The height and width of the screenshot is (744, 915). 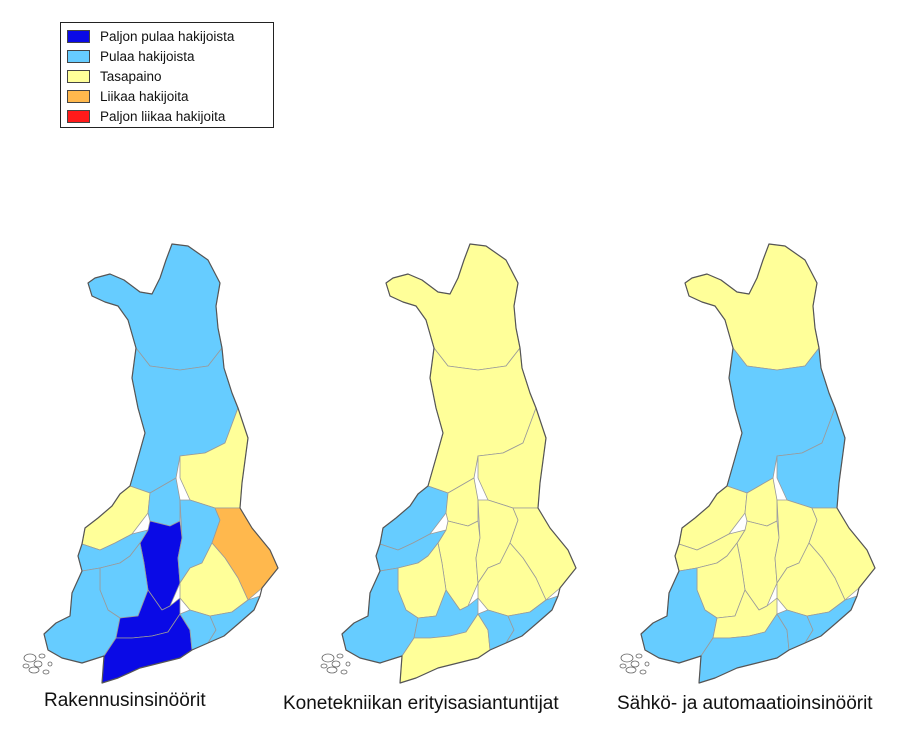 What do you see at coordinates (163, 116) in the screenshot?
I see `legend-label: Paljon liikaa hakijoita` at bounding box center [163, 116].